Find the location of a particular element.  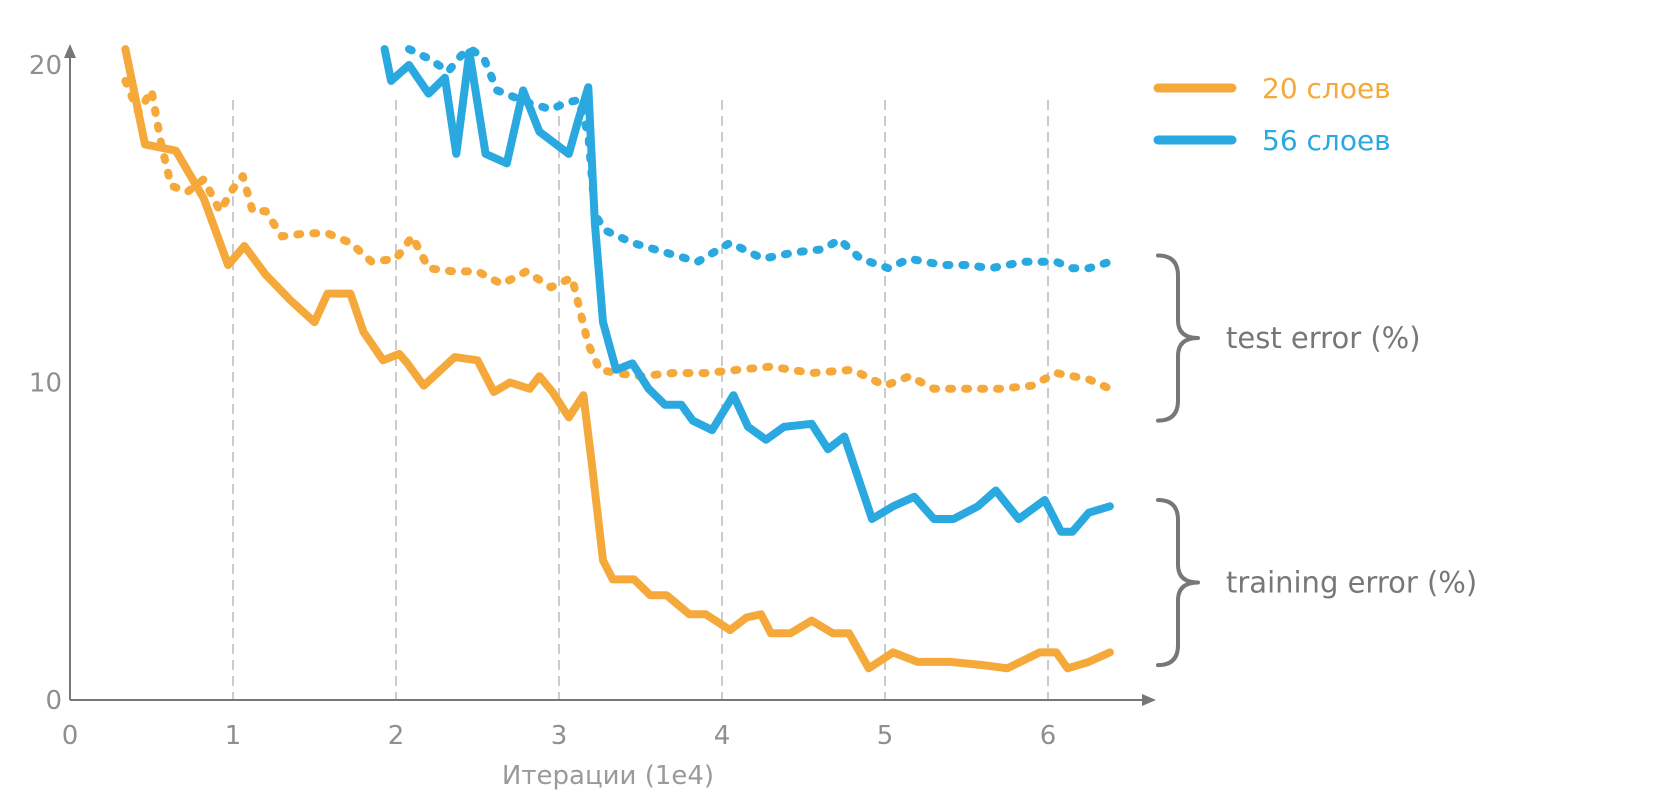

legend-label: 20 слоев is located at coordinates (1326, 88).